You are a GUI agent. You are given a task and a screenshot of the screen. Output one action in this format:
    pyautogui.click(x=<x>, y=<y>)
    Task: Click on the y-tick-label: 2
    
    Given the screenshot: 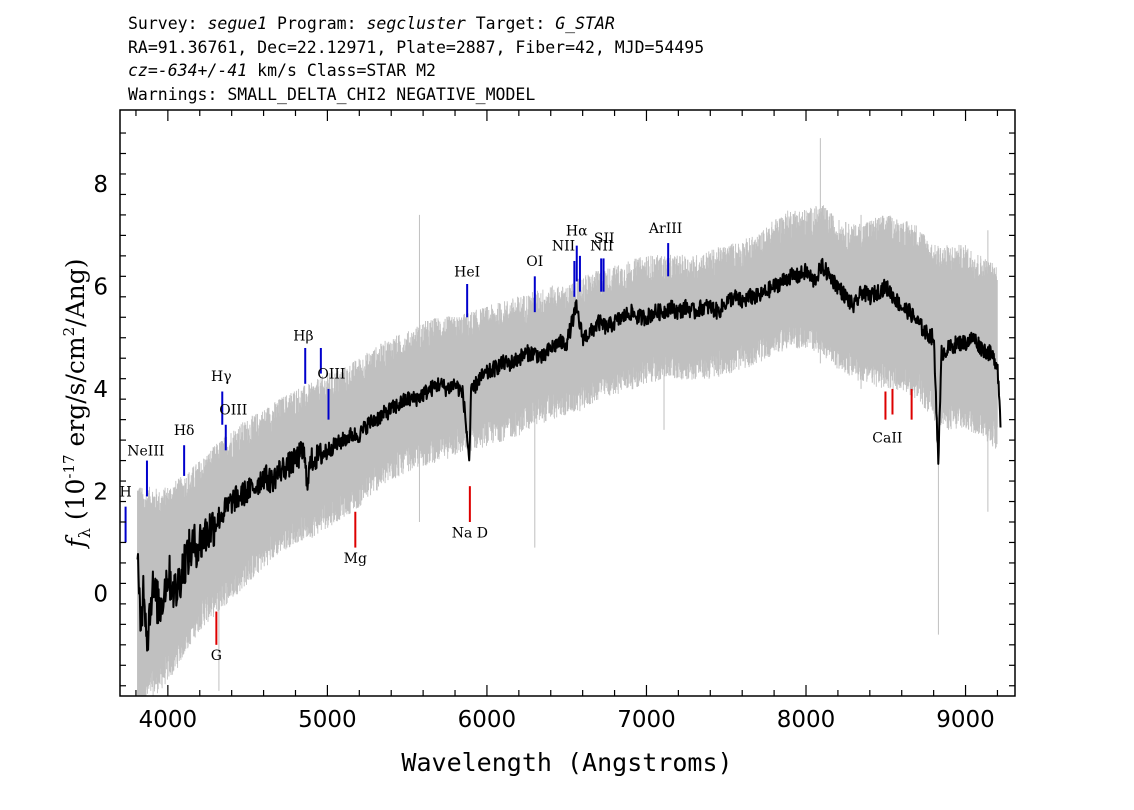 What is the action you would take?
    pyautogui.click(x=100, y=492)
    